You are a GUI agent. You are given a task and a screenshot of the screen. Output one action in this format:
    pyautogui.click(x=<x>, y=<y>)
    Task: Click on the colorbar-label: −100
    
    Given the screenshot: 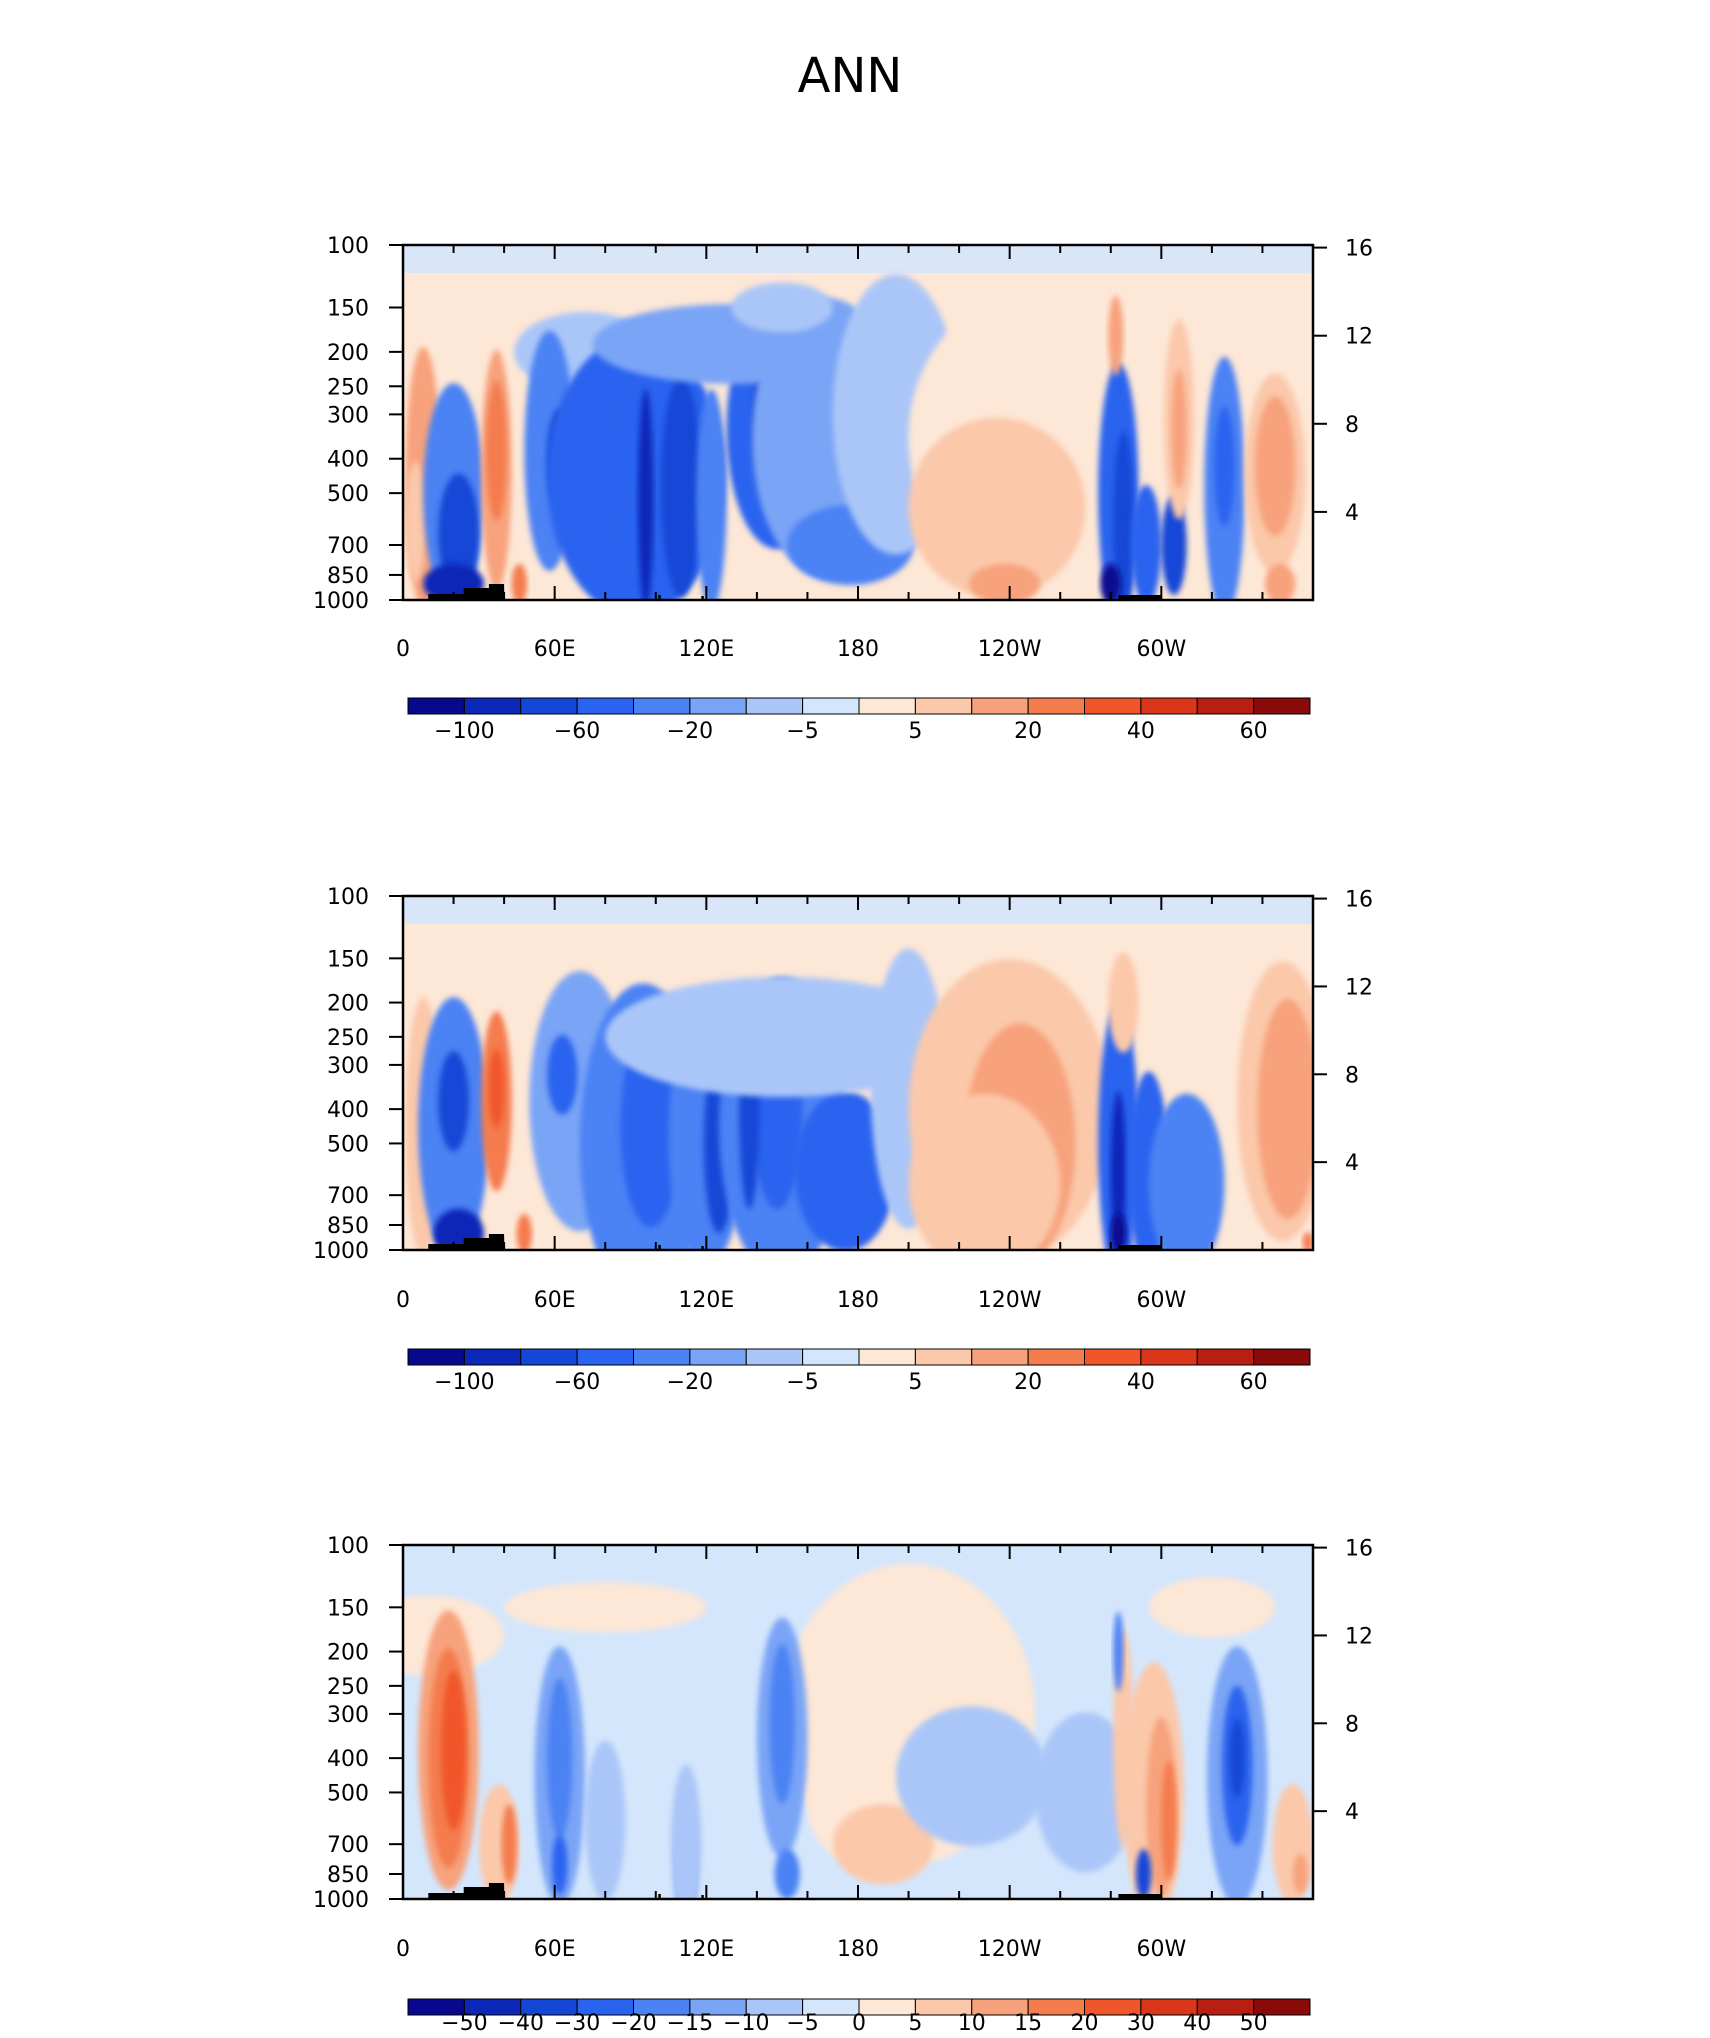 What is the action you would take?
    pyautogui.click(x=464, y=731)
    